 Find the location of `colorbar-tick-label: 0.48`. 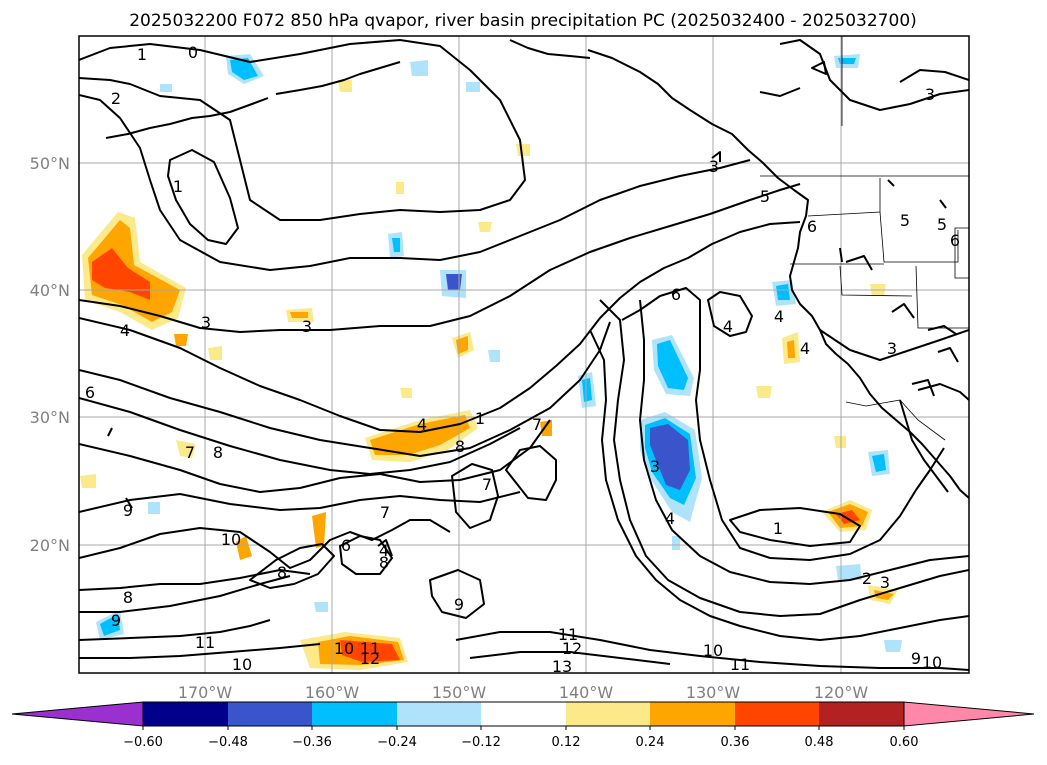

colorbar-tick-label: 0.48 is located at coordinates (819, 742).